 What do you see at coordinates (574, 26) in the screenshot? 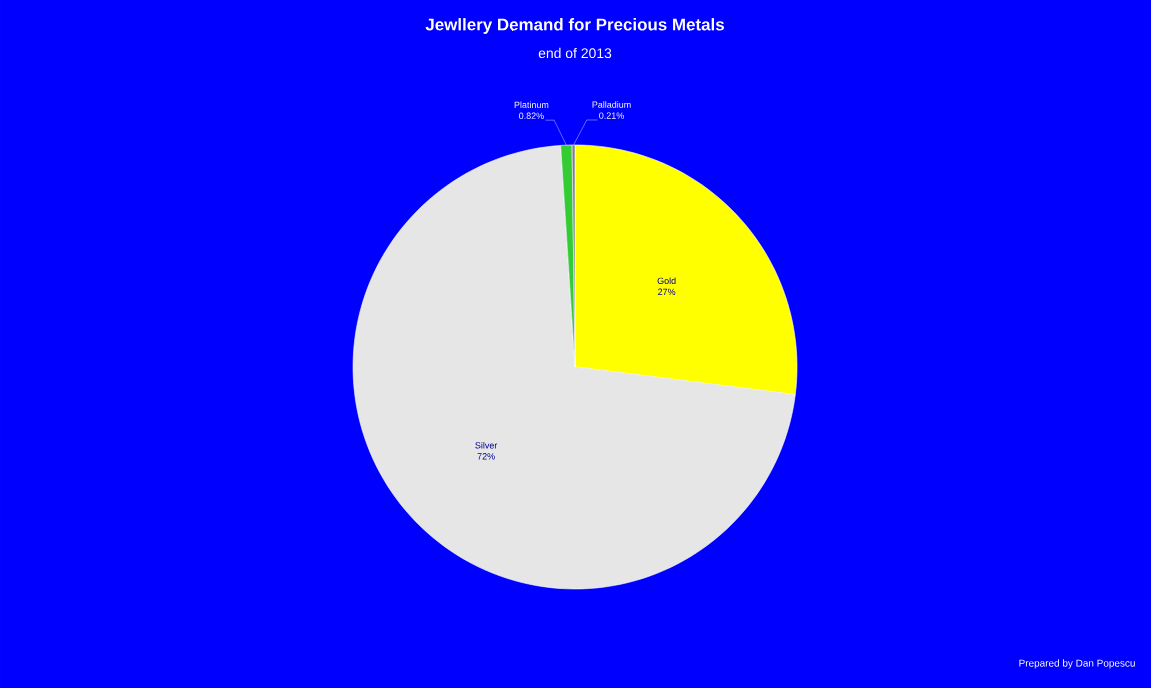
I see `chart-title: Jewllery Demand for Precious Metals` at bounding box center [574, 26].